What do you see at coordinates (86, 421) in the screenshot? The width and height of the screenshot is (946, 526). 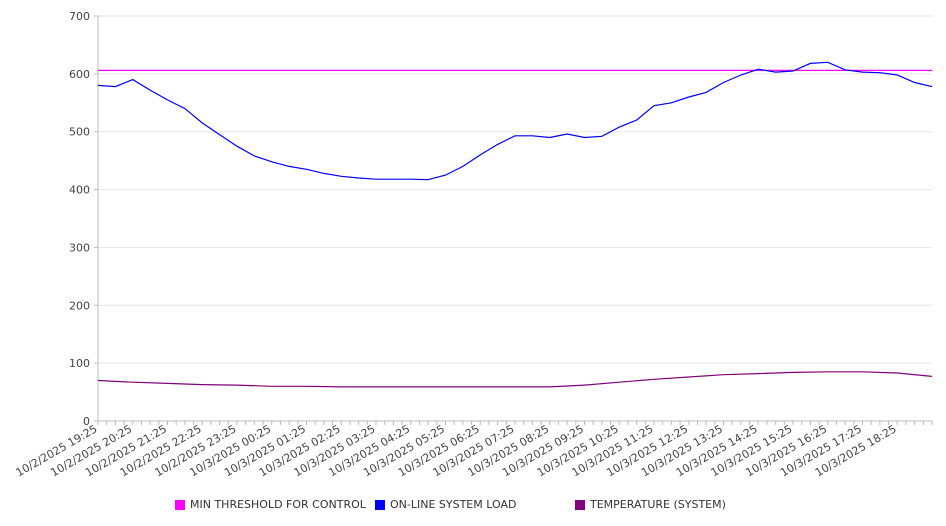 I see `y-tick-label: 0` at bounding box center [86, 421].